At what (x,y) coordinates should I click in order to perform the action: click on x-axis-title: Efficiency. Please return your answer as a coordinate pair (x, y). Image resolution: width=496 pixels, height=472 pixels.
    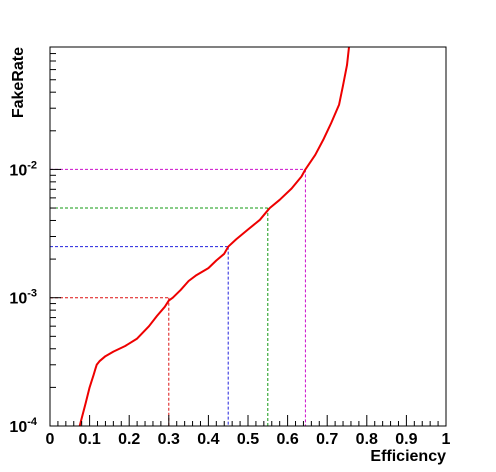
    Looking at the image, I should click on (408, 456).